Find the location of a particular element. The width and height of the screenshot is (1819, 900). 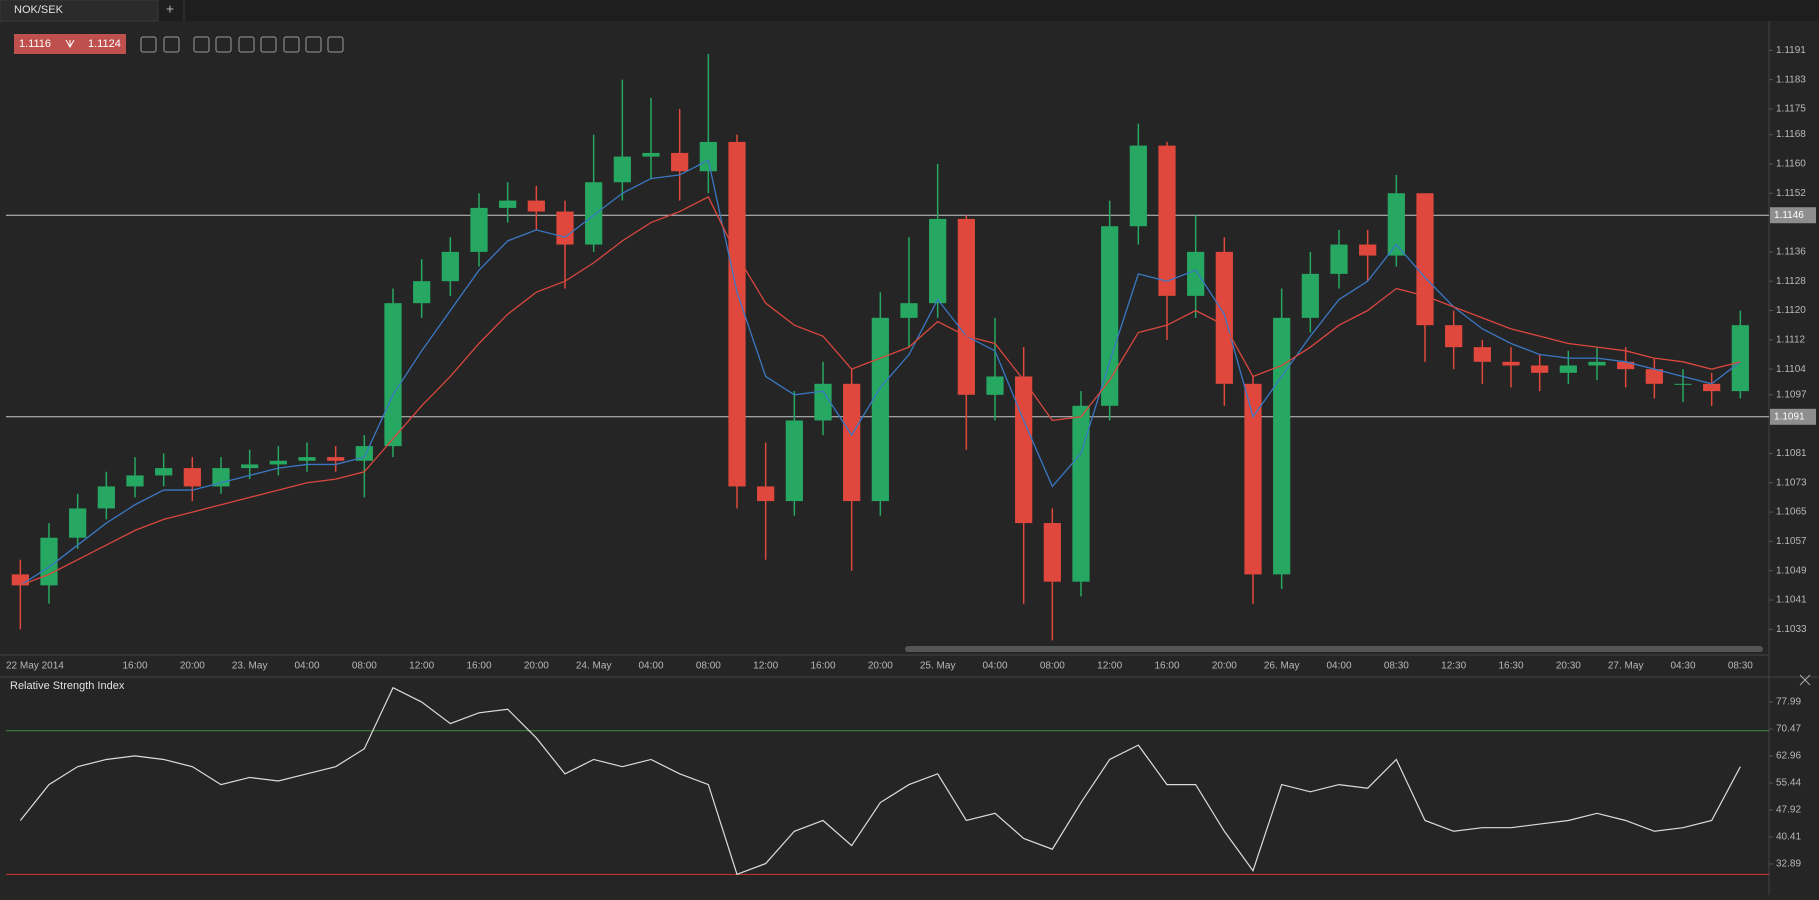

y-tick-label: 1.1175 is located at coordinates (1791, 109).